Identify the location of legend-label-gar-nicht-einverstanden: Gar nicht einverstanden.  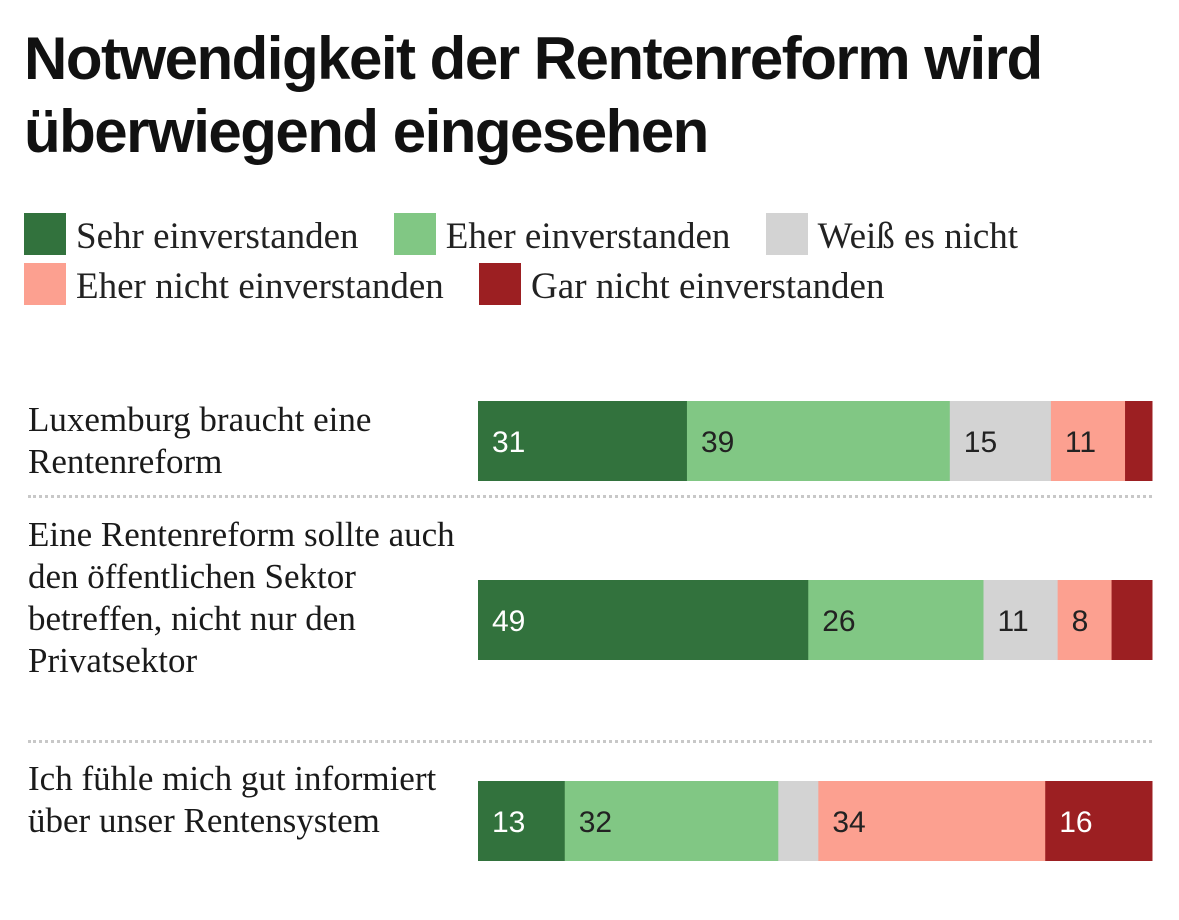
(708, 286).